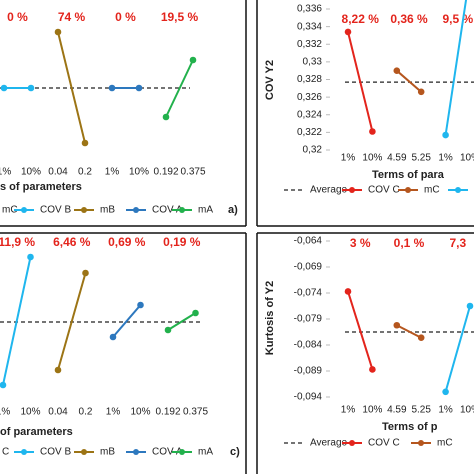  I want to click on y-axis-title: Kurtosis of Y2, so click(270, 318).